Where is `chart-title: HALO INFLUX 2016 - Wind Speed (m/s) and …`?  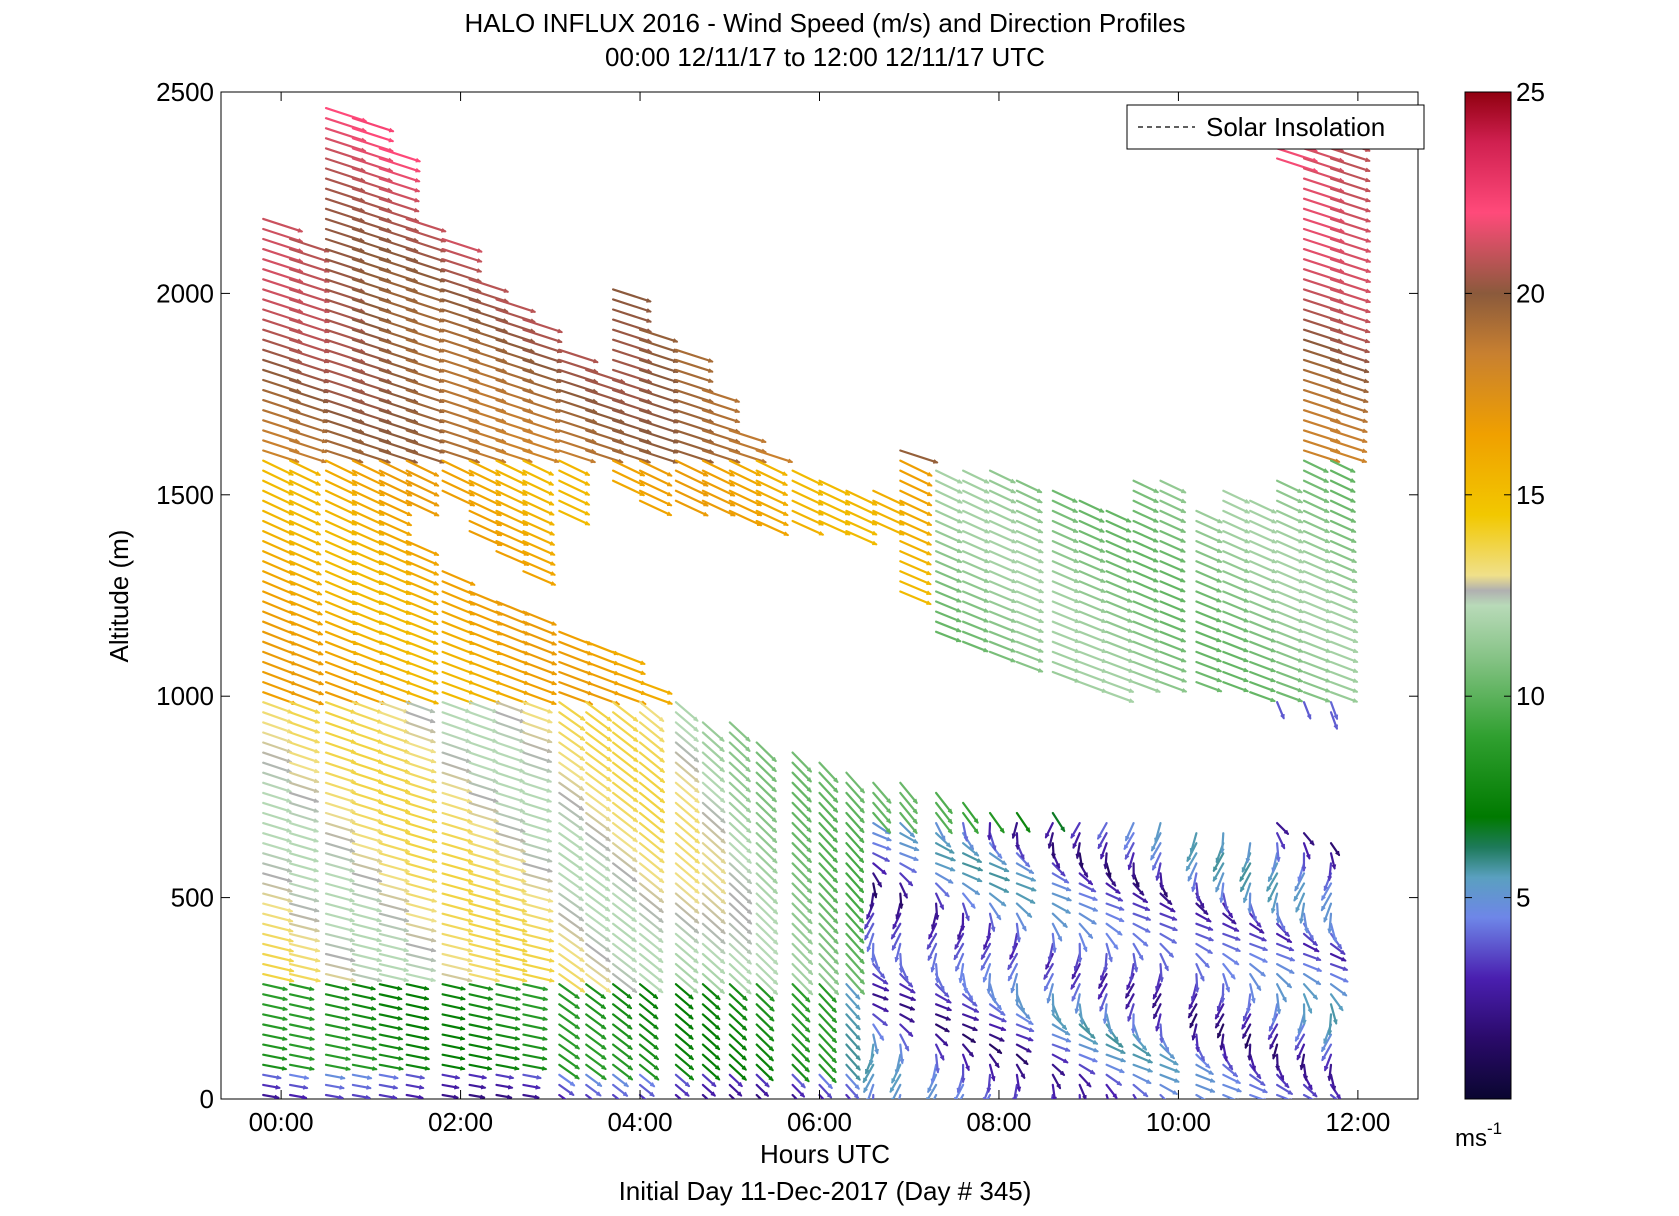
chart-title: HALO INFLUX 2016 - Wind Speed (m/s) and … is located at coordinates (824, 23).